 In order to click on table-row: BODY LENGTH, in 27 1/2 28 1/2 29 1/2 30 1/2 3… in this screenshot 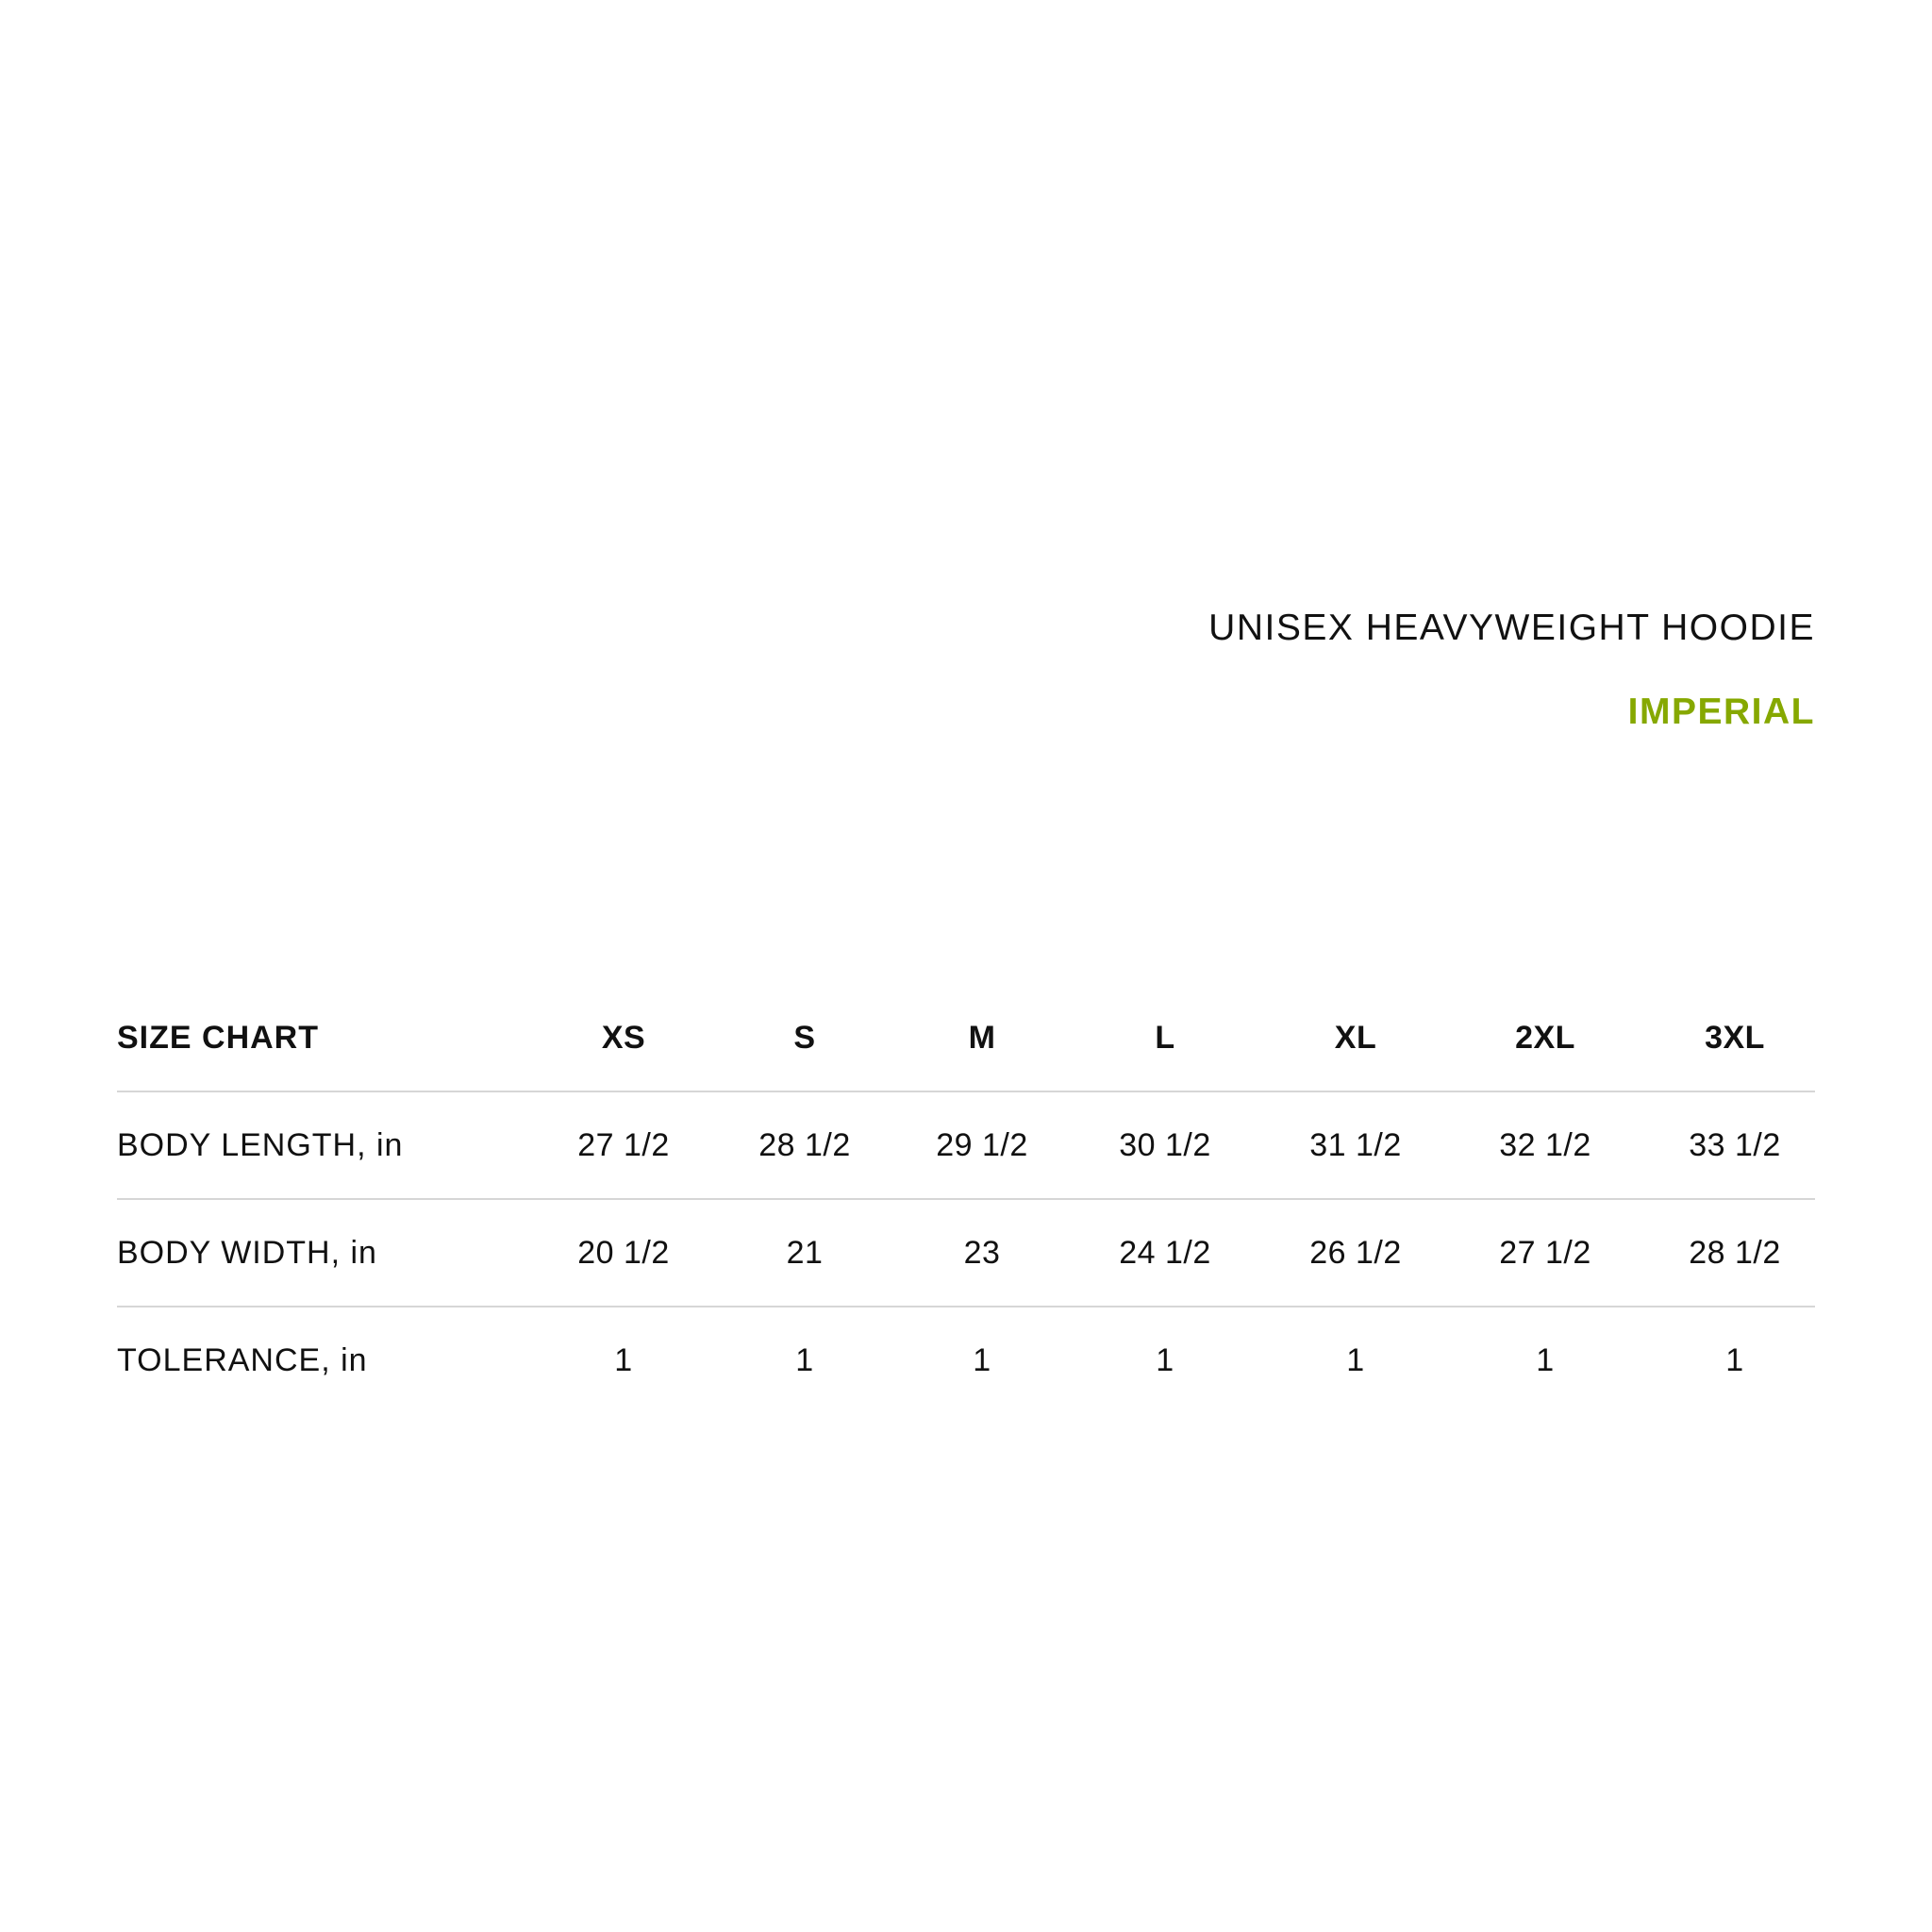, I will do `click(966, 1145)`.